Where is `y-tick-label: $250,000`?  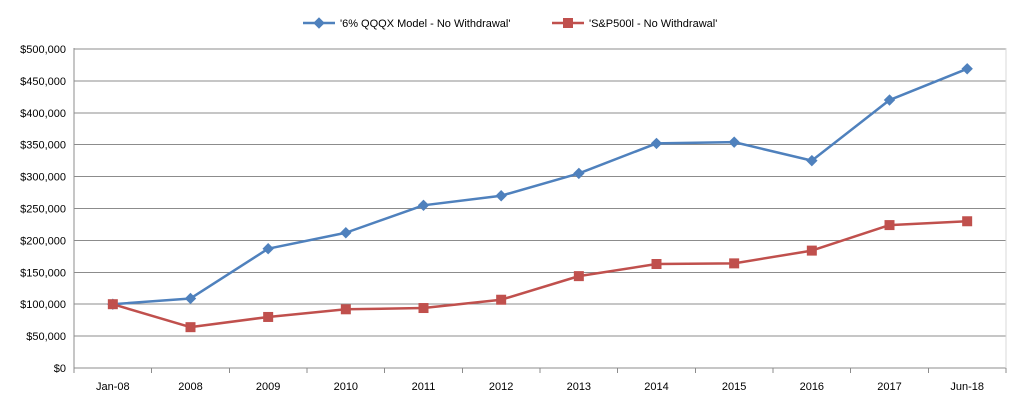
y-tick-label: $250,000 is located at coordinates (43, 210).